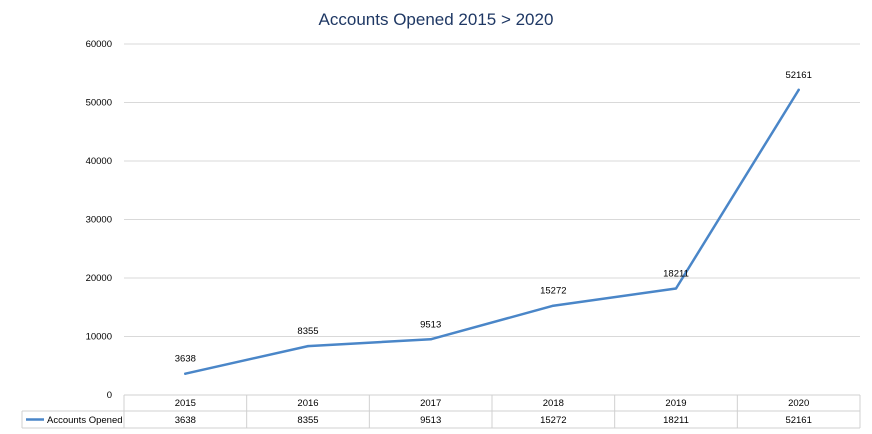 This screenshot has width=872, height=434. I want to click on y-axis: 0 10000 20000 30000 40000 50000 60000, so click(99, 220).